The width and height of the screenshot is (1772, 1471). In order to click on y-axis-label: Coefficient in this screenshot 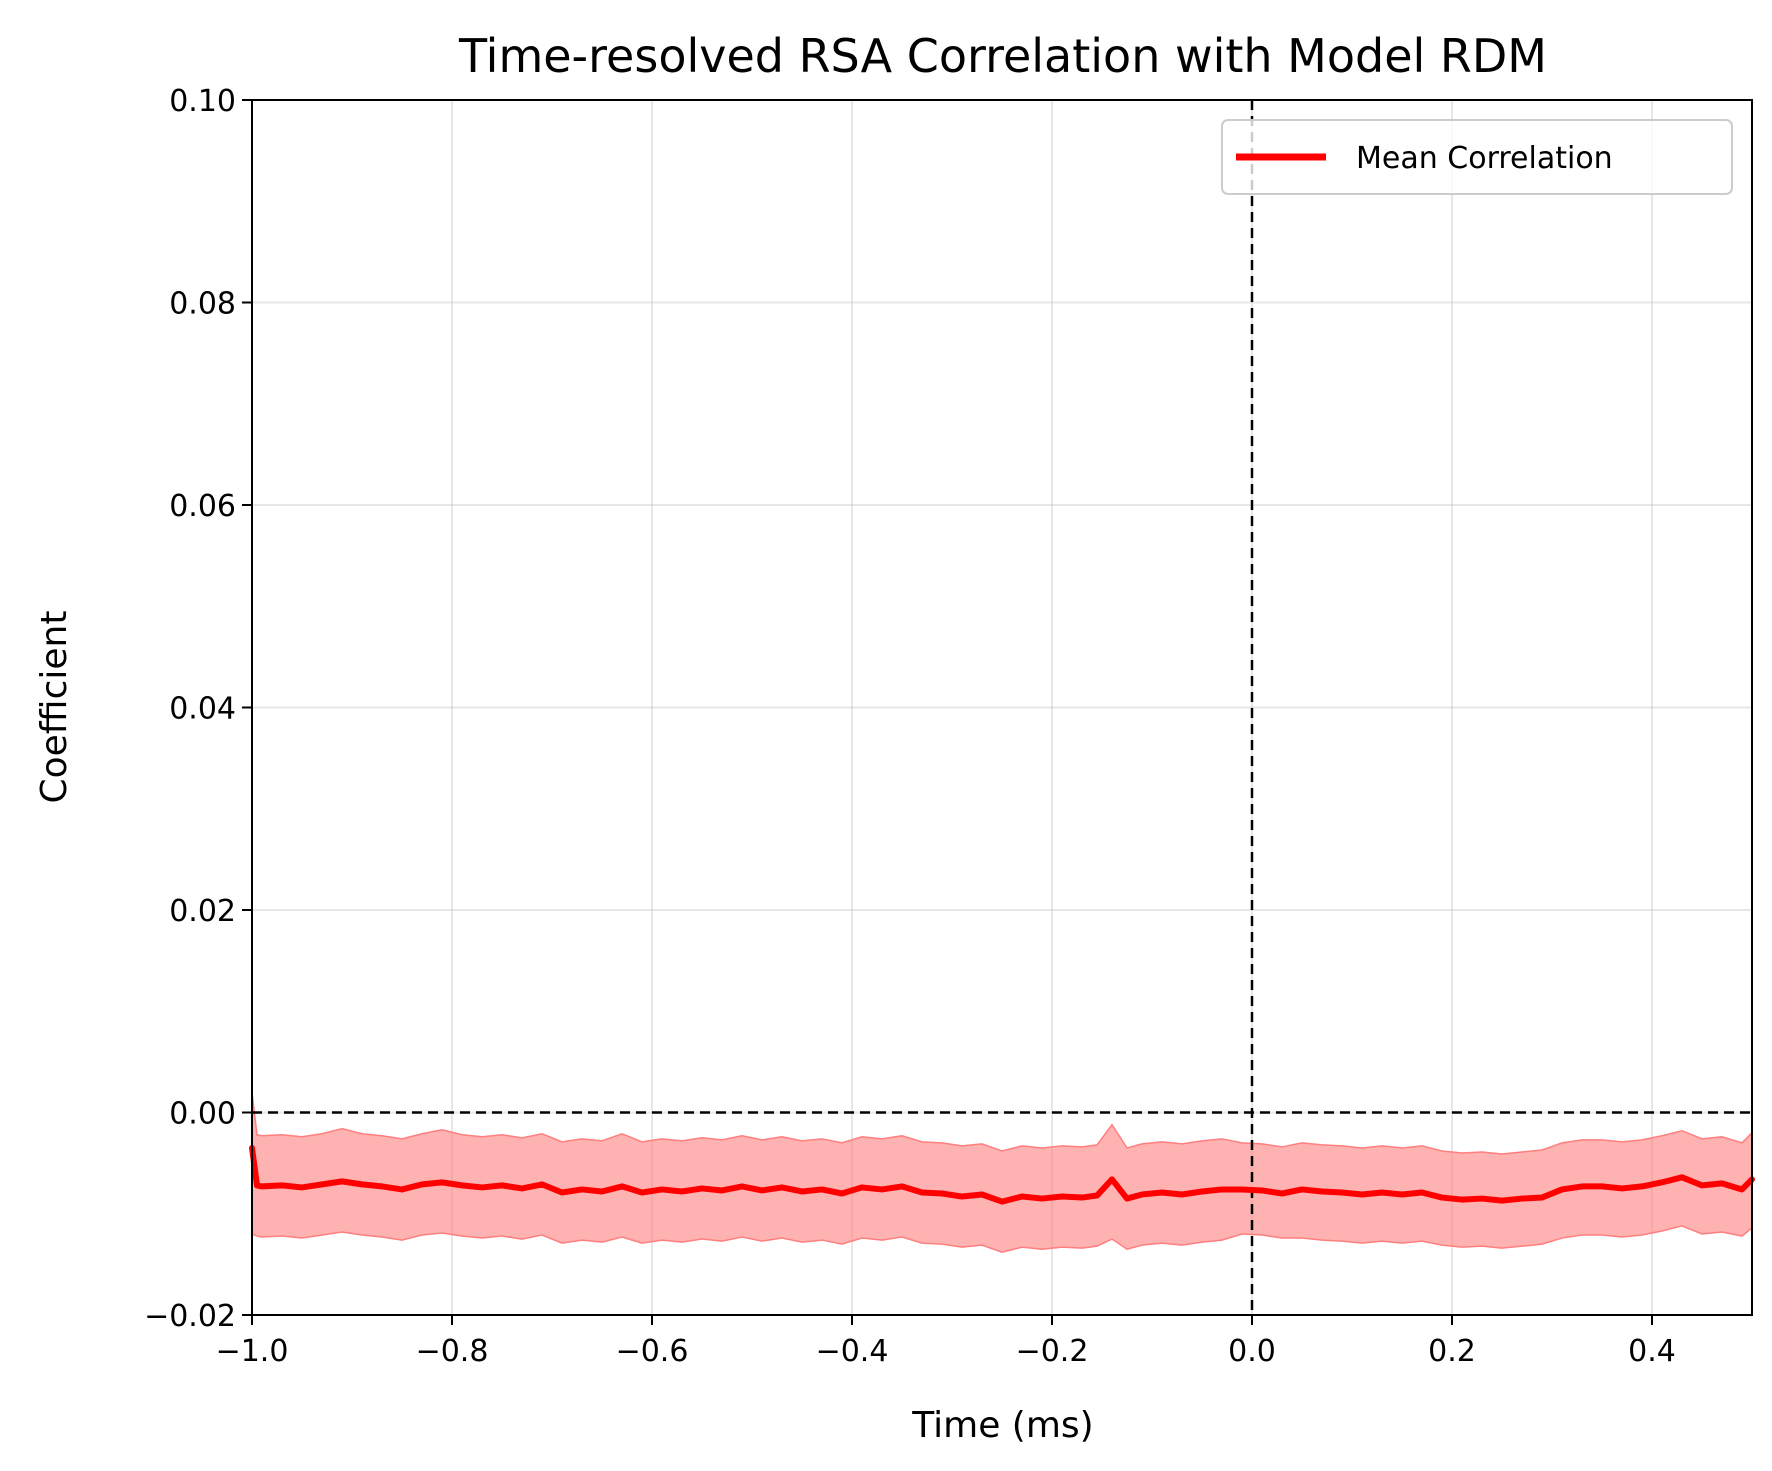, I will do `click(54, 707)`.